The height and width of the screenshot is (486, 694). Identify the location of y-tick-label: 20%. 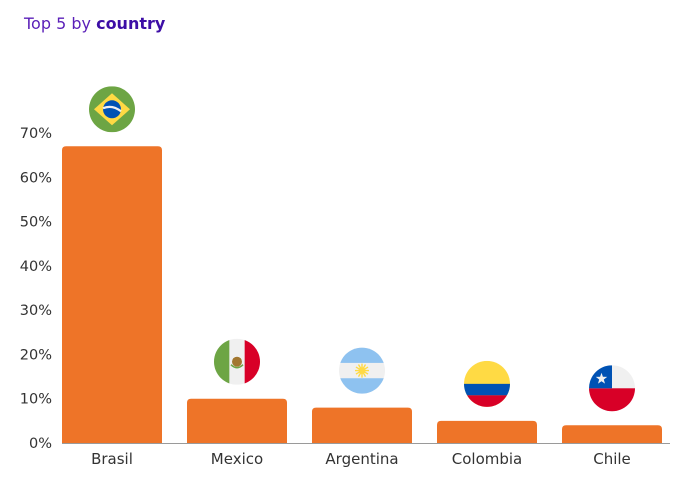
(36, 355).